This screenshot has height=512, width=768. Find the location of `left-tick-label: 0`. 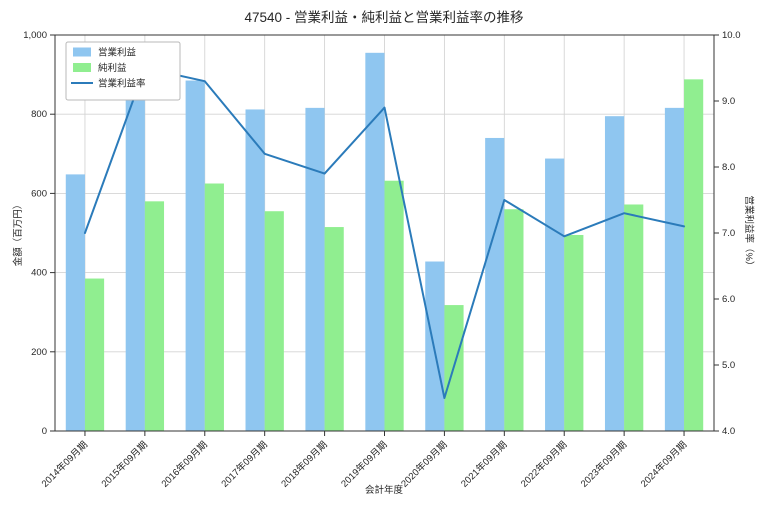

left-tick-label: 0 is located at coordinates (44, 431).